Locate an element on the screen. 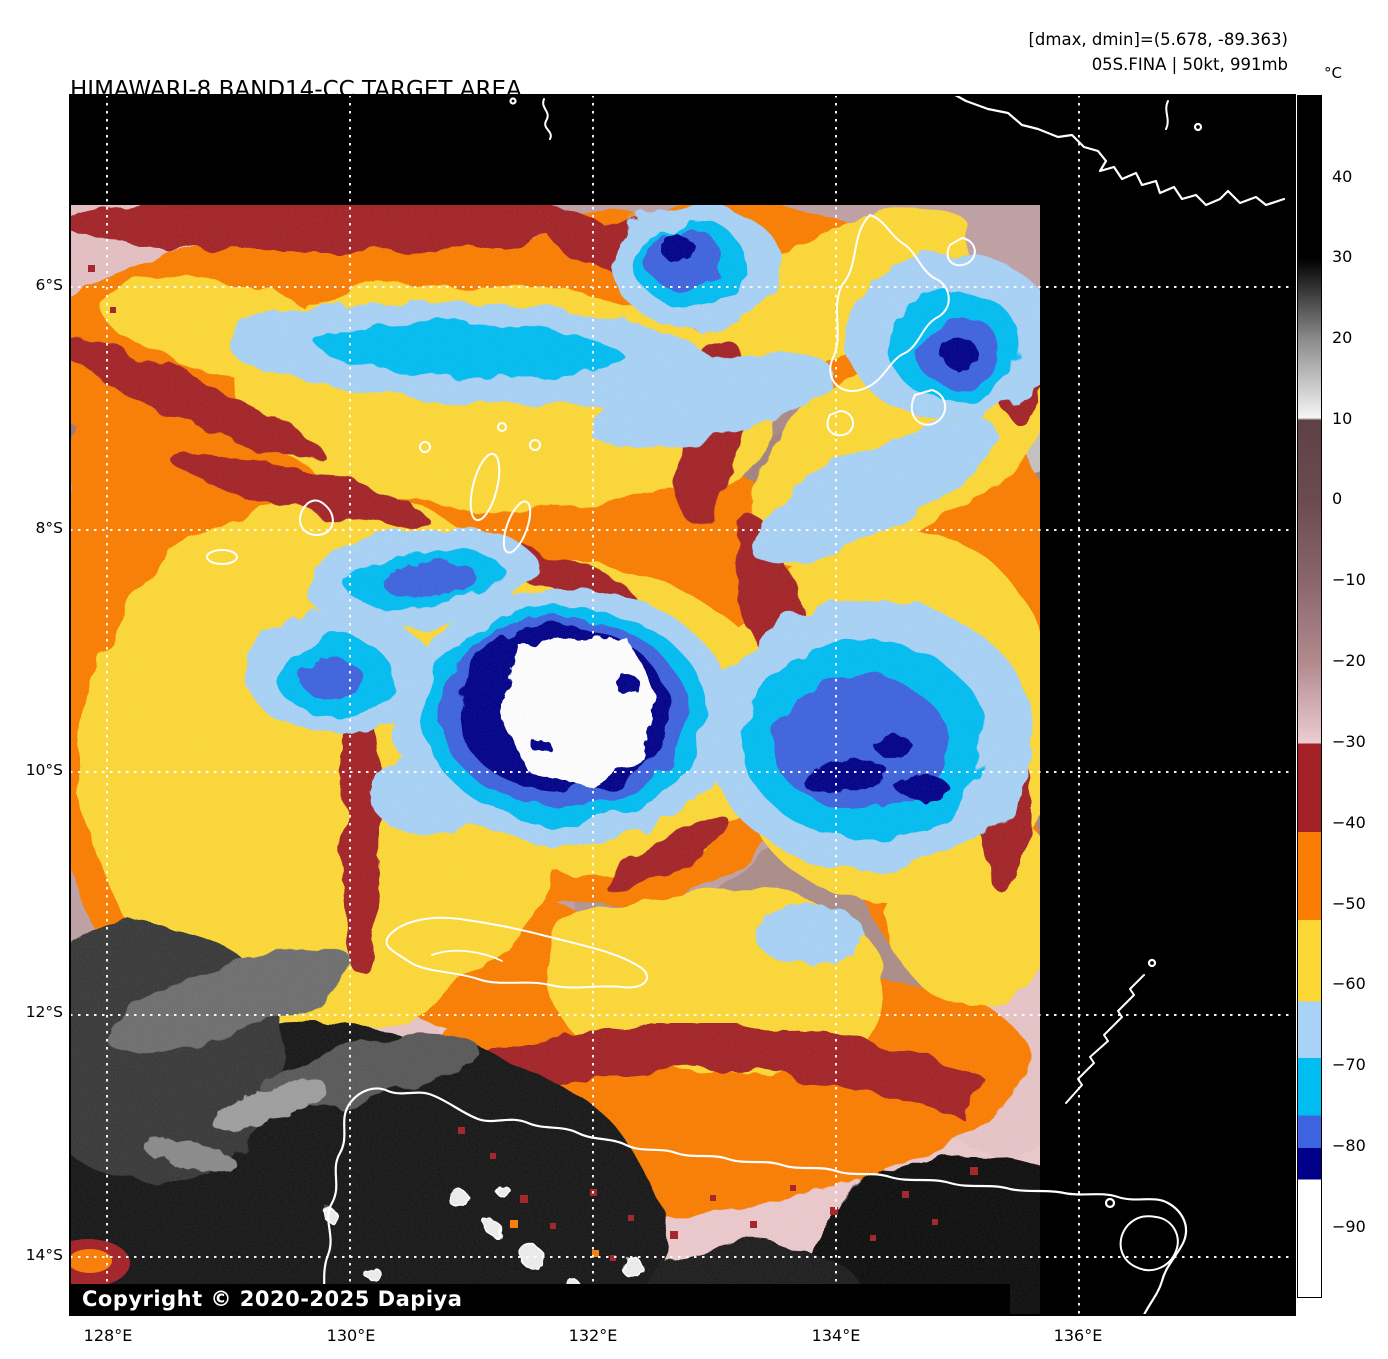 The width and height of the screenshot is (1388, 1359). colorbar-tick: −70 is located at coordinates (1349, 1064).